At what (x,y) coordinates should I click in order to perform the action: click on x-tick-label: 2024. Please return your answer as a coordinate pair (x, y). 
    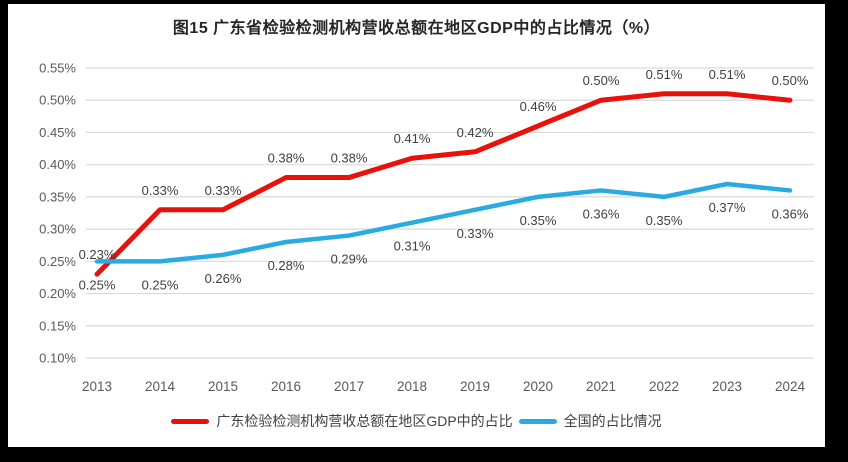
    Looking at the image, I should click on (790, 386).